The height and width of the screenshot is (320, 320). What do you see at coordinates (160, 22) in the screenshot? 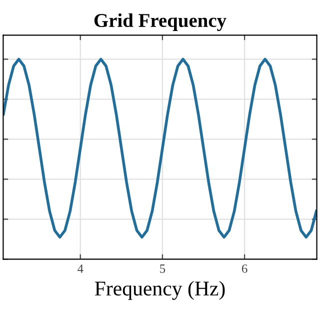
I see `chart-title: Grid Frequency` at bounding box center [160, 22].